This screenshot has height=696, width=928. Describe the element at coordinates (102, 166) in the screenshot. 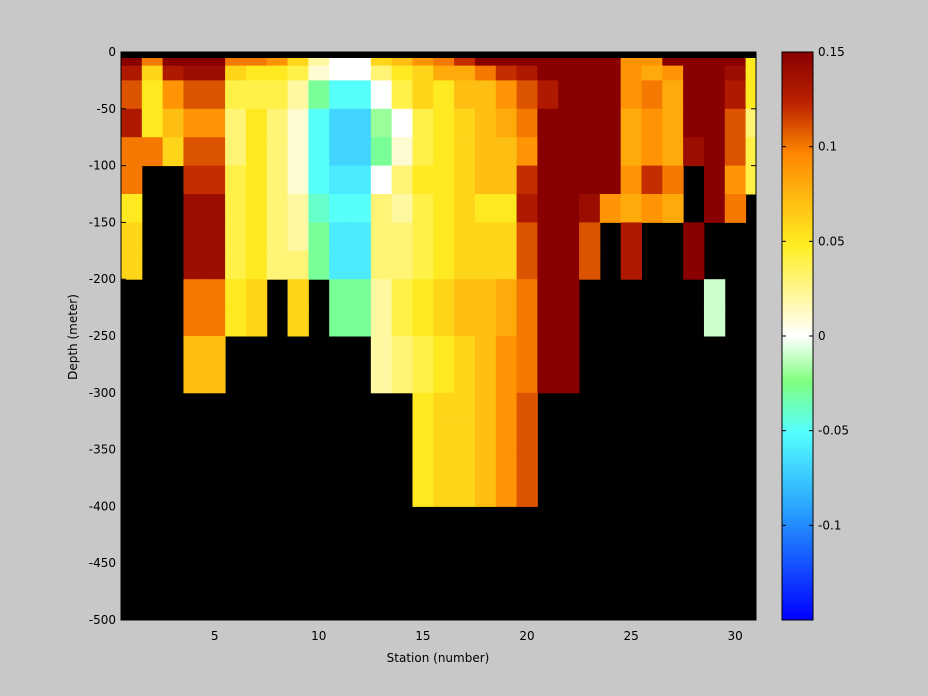

I see `y-tick-label: -100` at that location.